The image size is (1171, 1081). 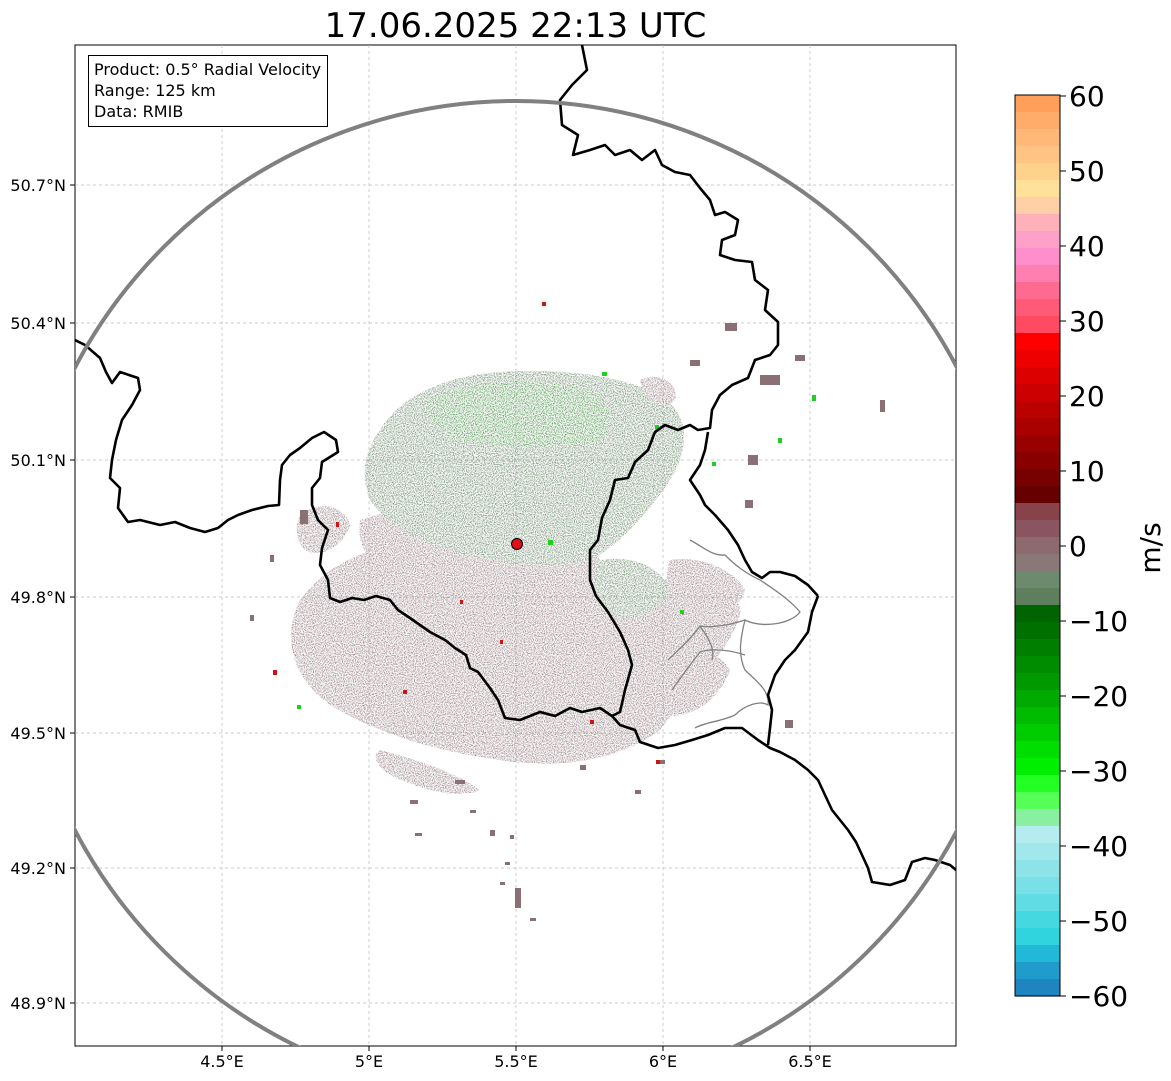 I want to click on range-line: Range: 125 km, so click(x=155, y=90).